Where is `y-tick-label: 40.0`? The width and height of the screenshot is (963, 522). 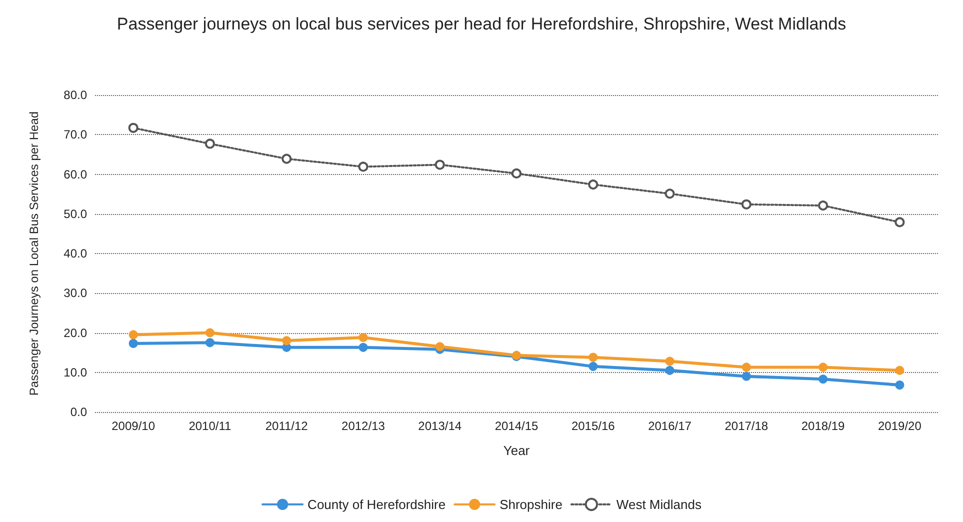
y-tick-label: 40.0 is located at coordinates (76, 253).